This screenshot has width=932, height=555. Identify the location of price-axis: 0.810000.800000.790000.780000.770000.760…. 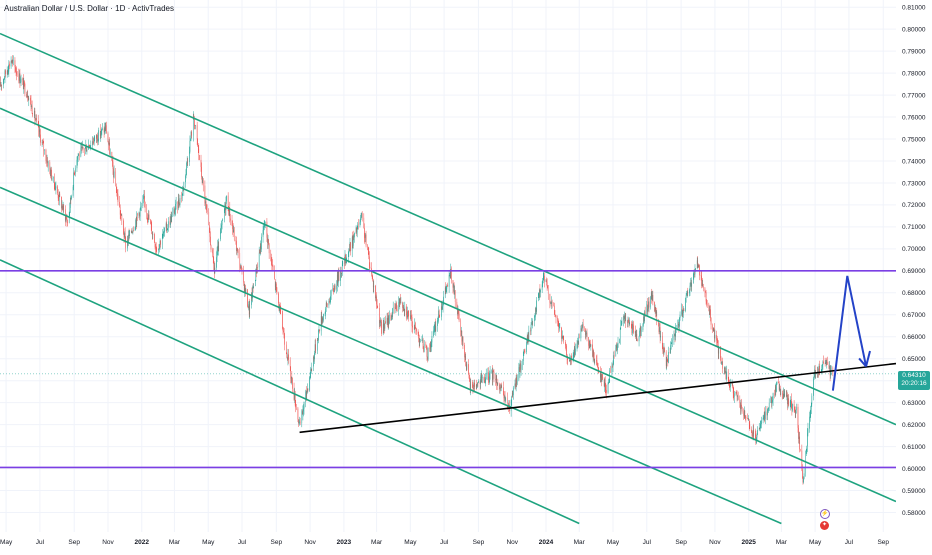
(914, 275).